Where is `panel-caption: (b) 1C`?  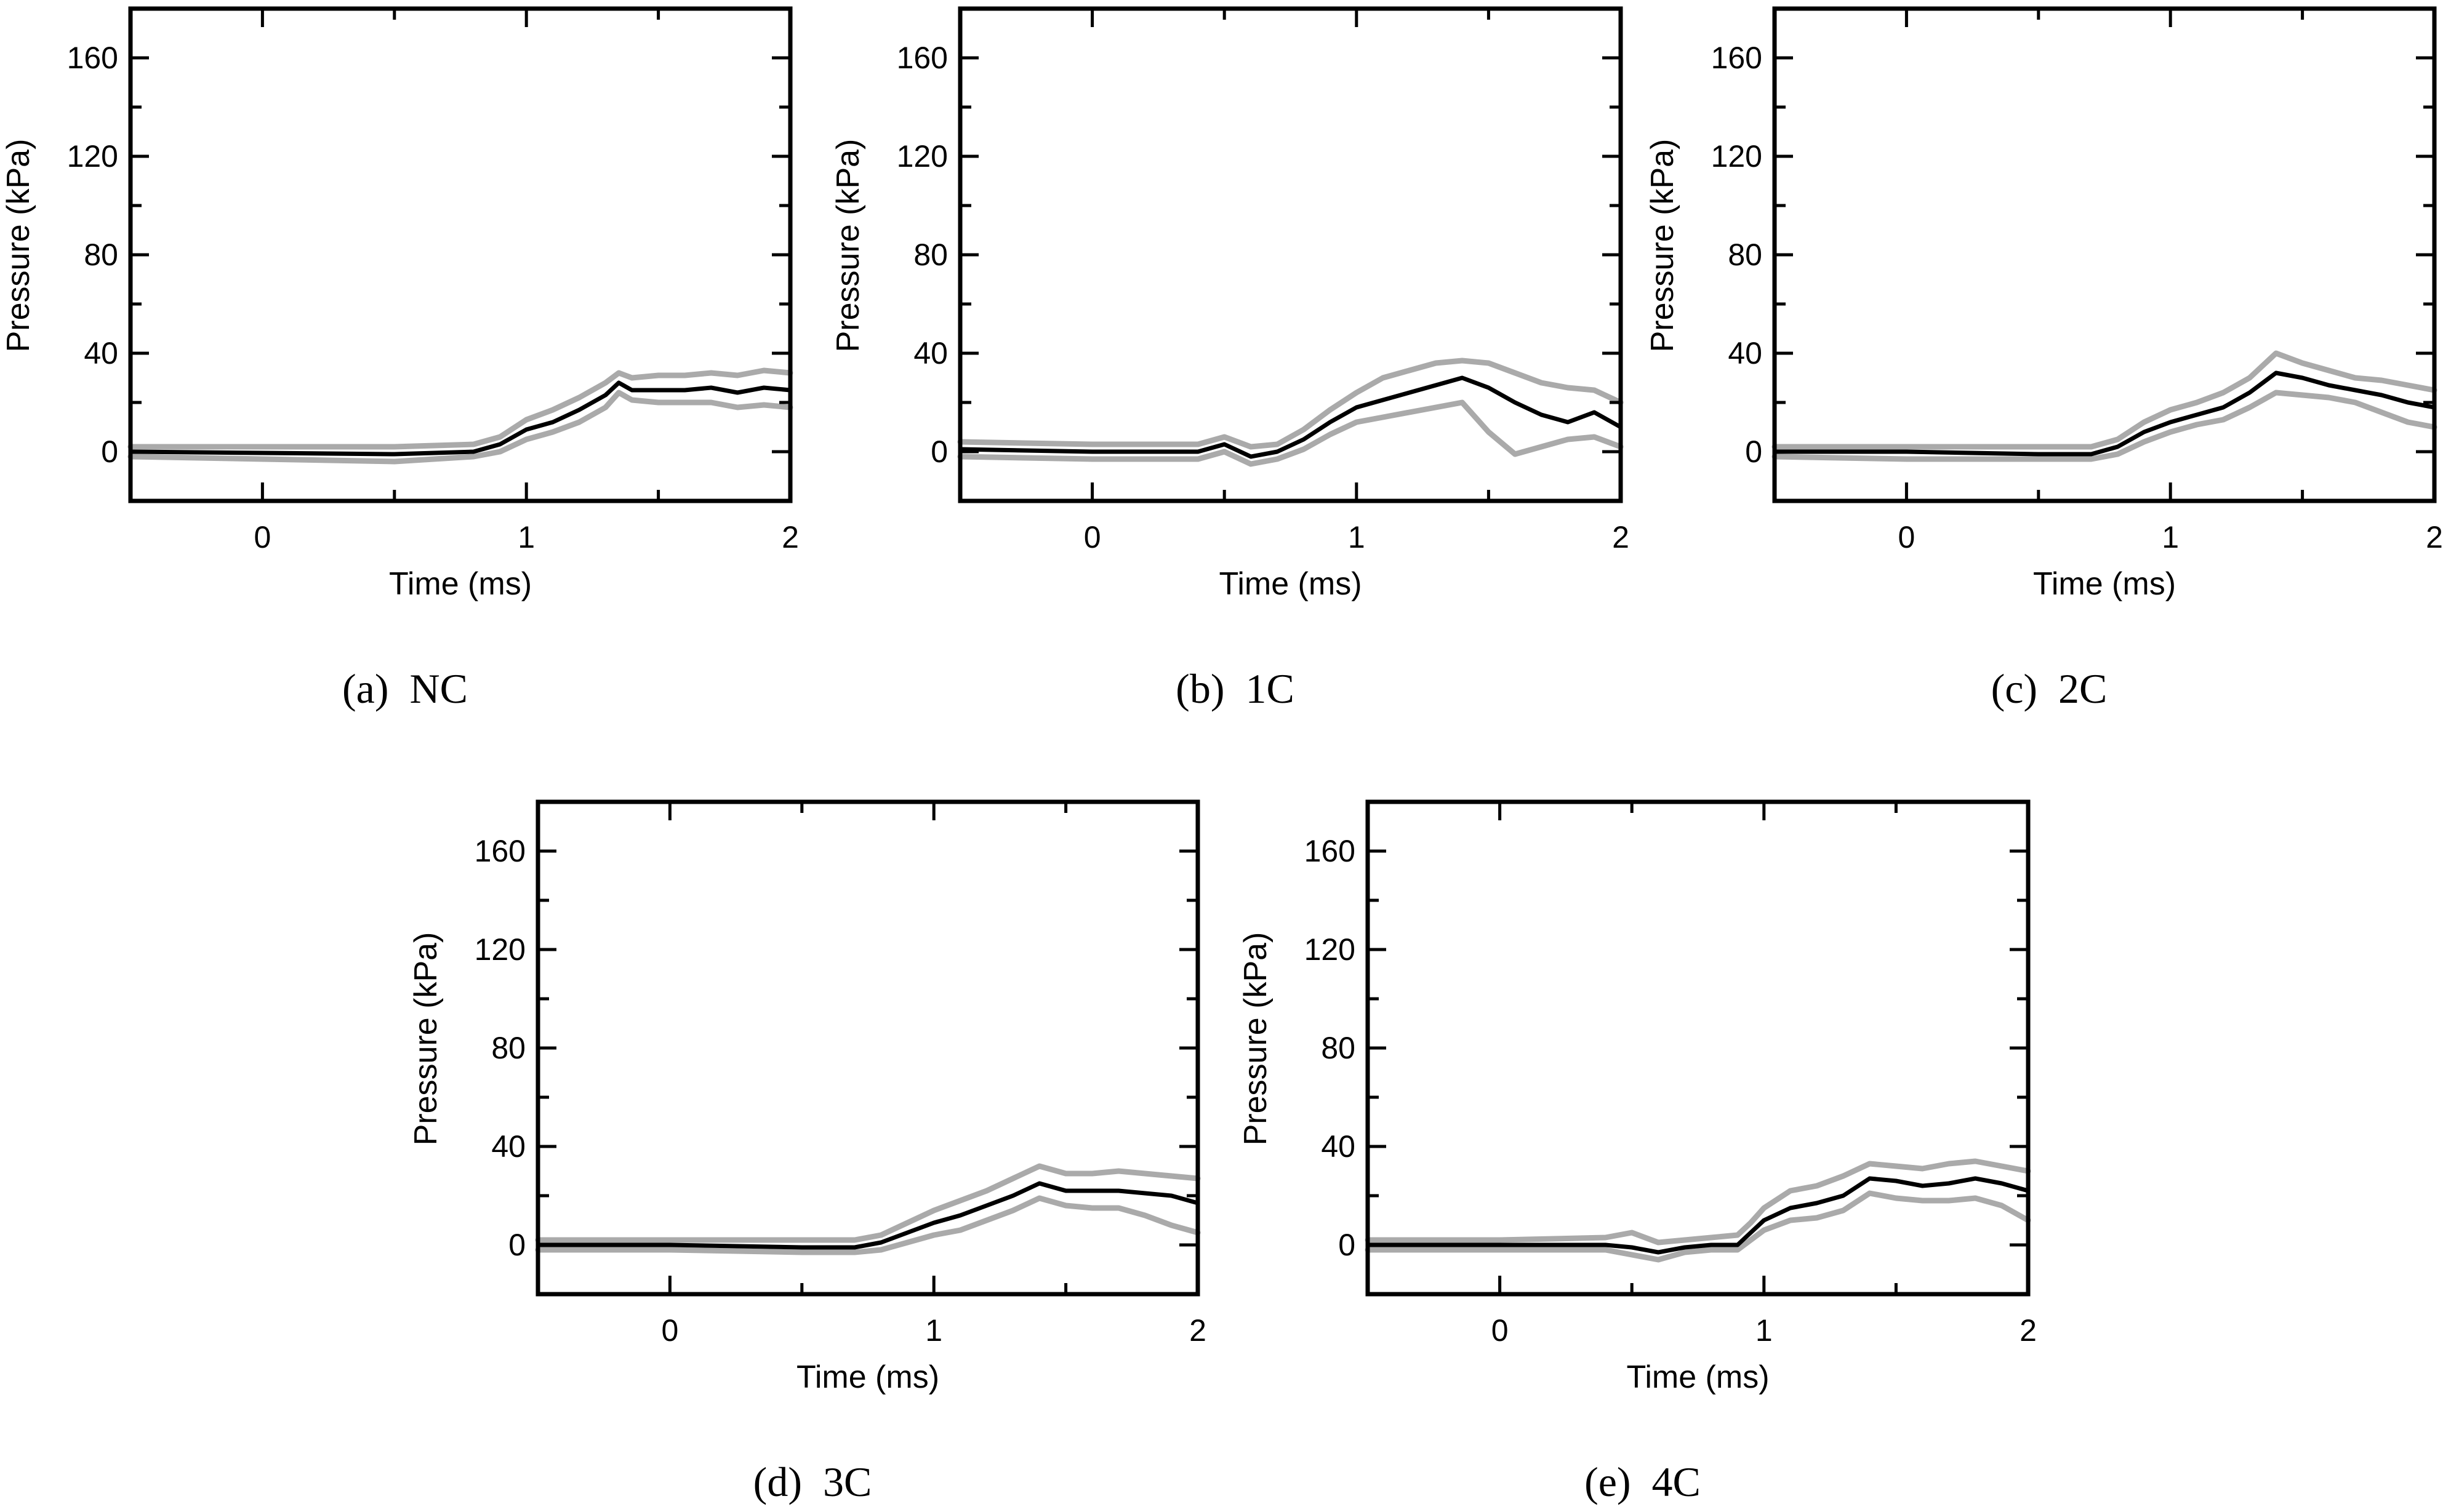
panel-caption: (b) 1C is located at coordinates (1235, 688).